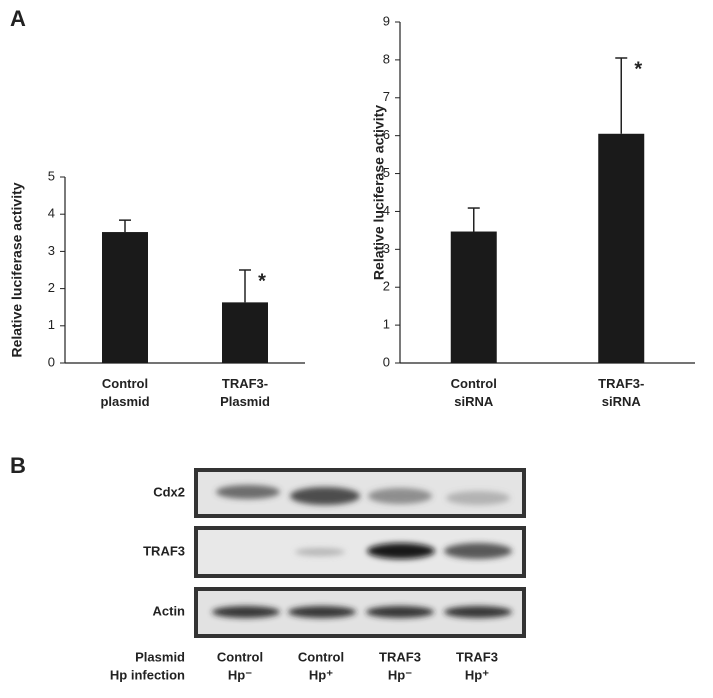 The height and width of the screenshot is (698, 713). Describe the element at coordinates (169, 610) in the screenshot. I see `row-label: Actin` at that location.